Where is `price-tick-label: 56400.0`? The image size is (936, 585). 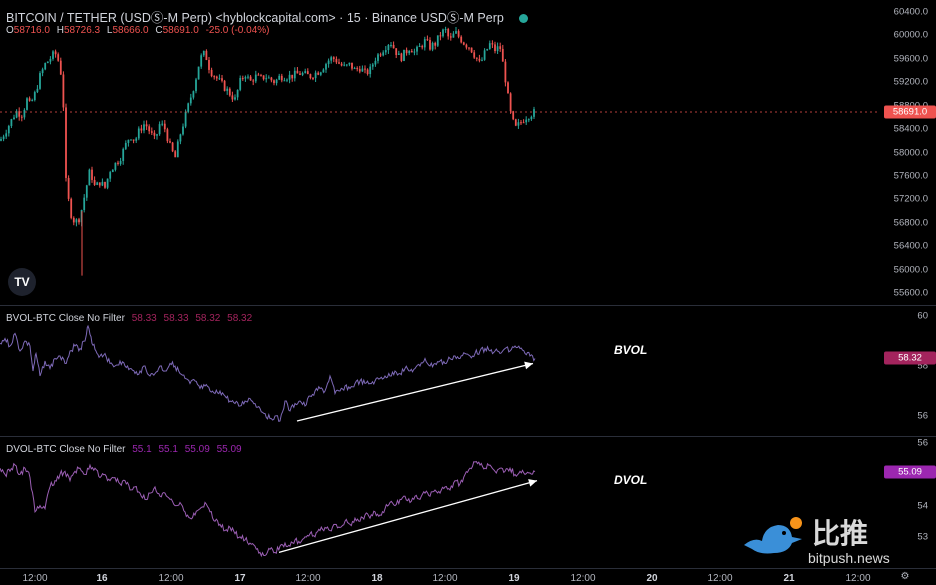 price-tick-label: 56400.0 is located at coordinates (910, 246).